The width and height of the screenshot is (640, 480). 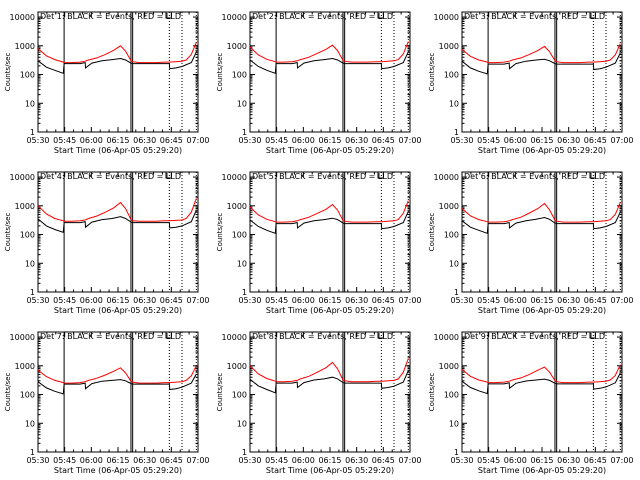 I want to click on chart-title: Det 5: BLACK = Events, RED = LLD, so click(x=322, y=176).